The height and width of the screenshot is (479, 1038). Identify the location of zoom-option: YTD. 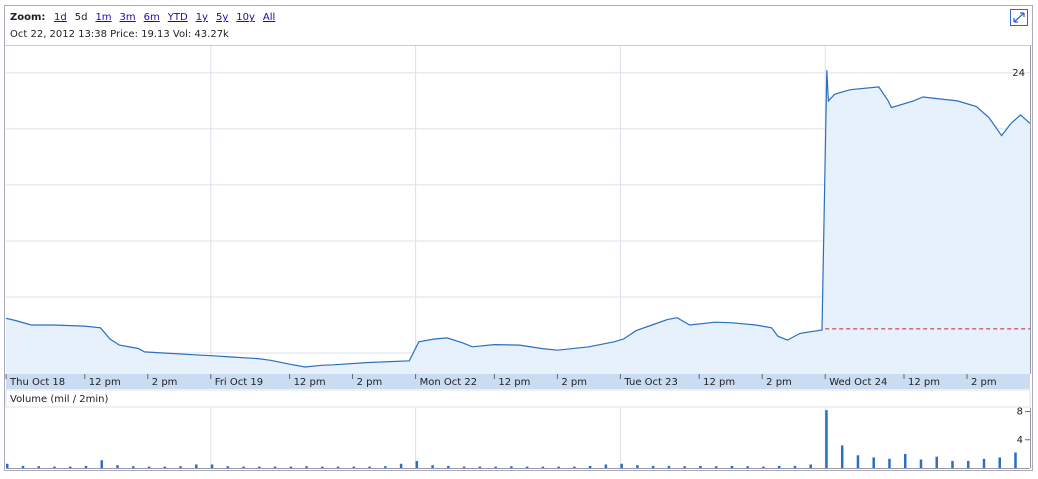
(177, 17).